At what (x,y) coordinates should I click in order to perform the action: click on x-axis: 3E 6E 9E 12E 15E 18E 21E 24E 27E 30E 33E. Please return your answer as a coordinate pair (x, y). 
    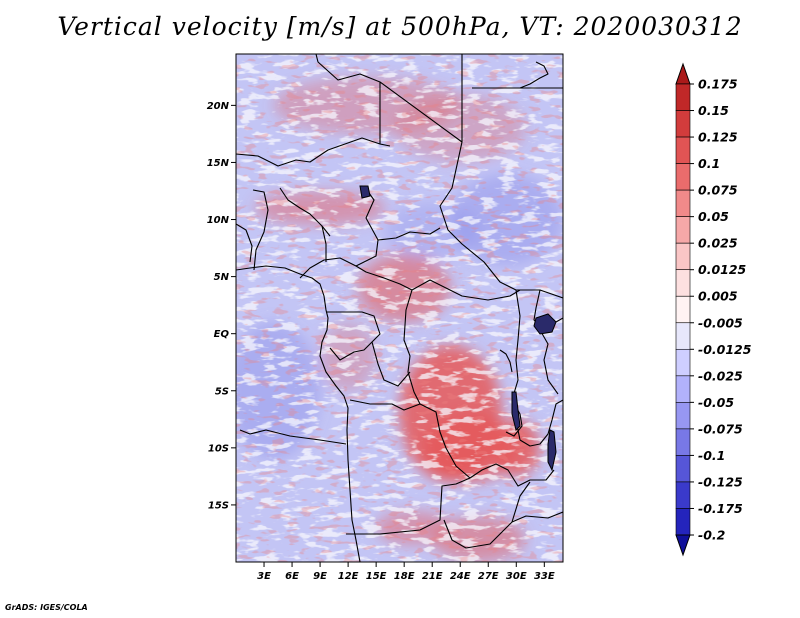
    Looking at the image, I should click on (406, 572).